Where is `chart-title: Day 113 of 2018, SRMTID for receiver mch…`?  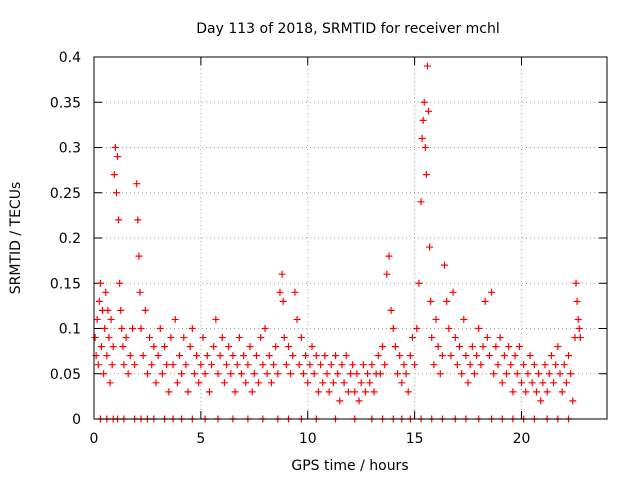 chart-title: Day 113 of 2018, SRMTID for receiver mch… is located at coordinates (348, 29).